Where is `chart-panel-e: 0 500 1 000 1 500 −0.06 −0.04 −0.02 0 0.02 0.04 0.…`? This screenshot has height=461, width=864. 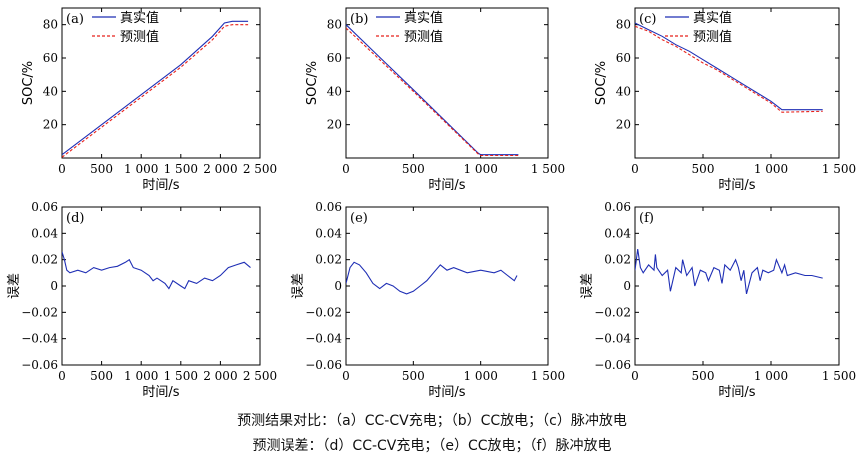
chart-panel-e: 0 500 1 000 1 500 −0.06 −0.04 −0.02 0 0.02 0.04 0.… is located at coordinates (428, 300).